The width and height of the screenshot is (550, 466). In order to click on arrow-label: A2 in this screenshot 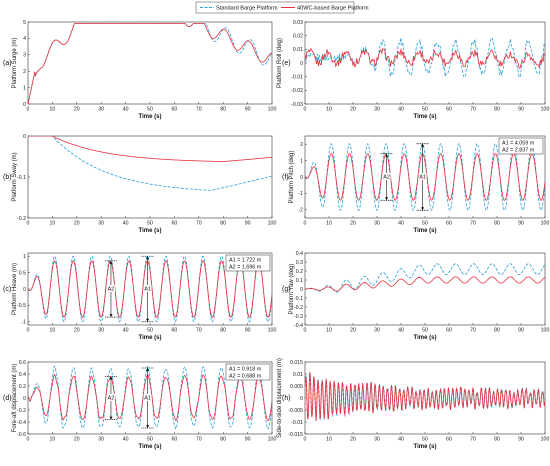, I will do `click(386, 178)`.